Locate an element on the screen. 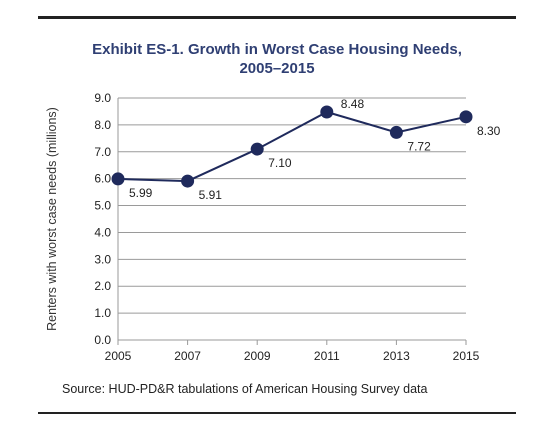 Image resolution: width=548 pixels, height=430 pixels. y-tick-label-4: 4.0 is located at coordinates (102, 232).